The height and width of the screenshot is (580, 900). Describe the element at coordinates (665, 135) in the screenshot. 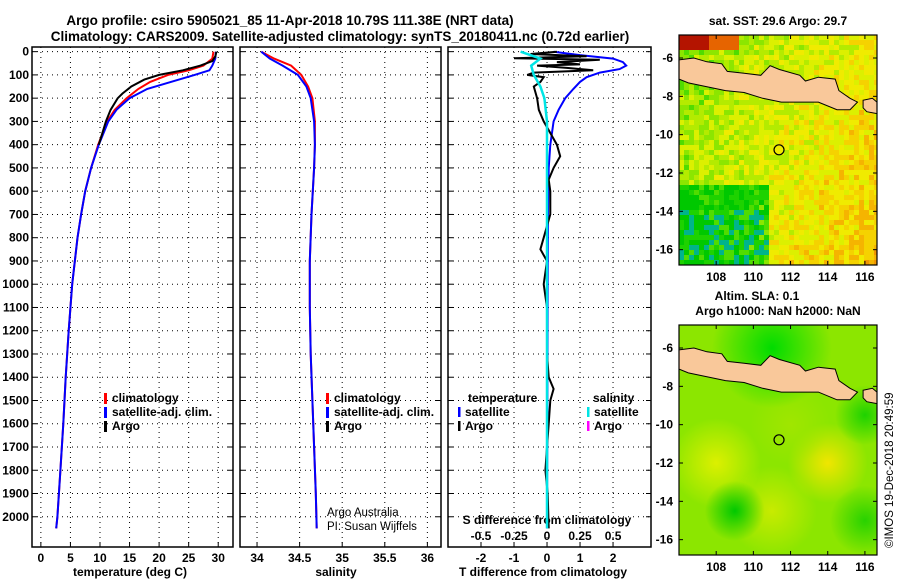

I see `lat-tick-label: -10` at that location.